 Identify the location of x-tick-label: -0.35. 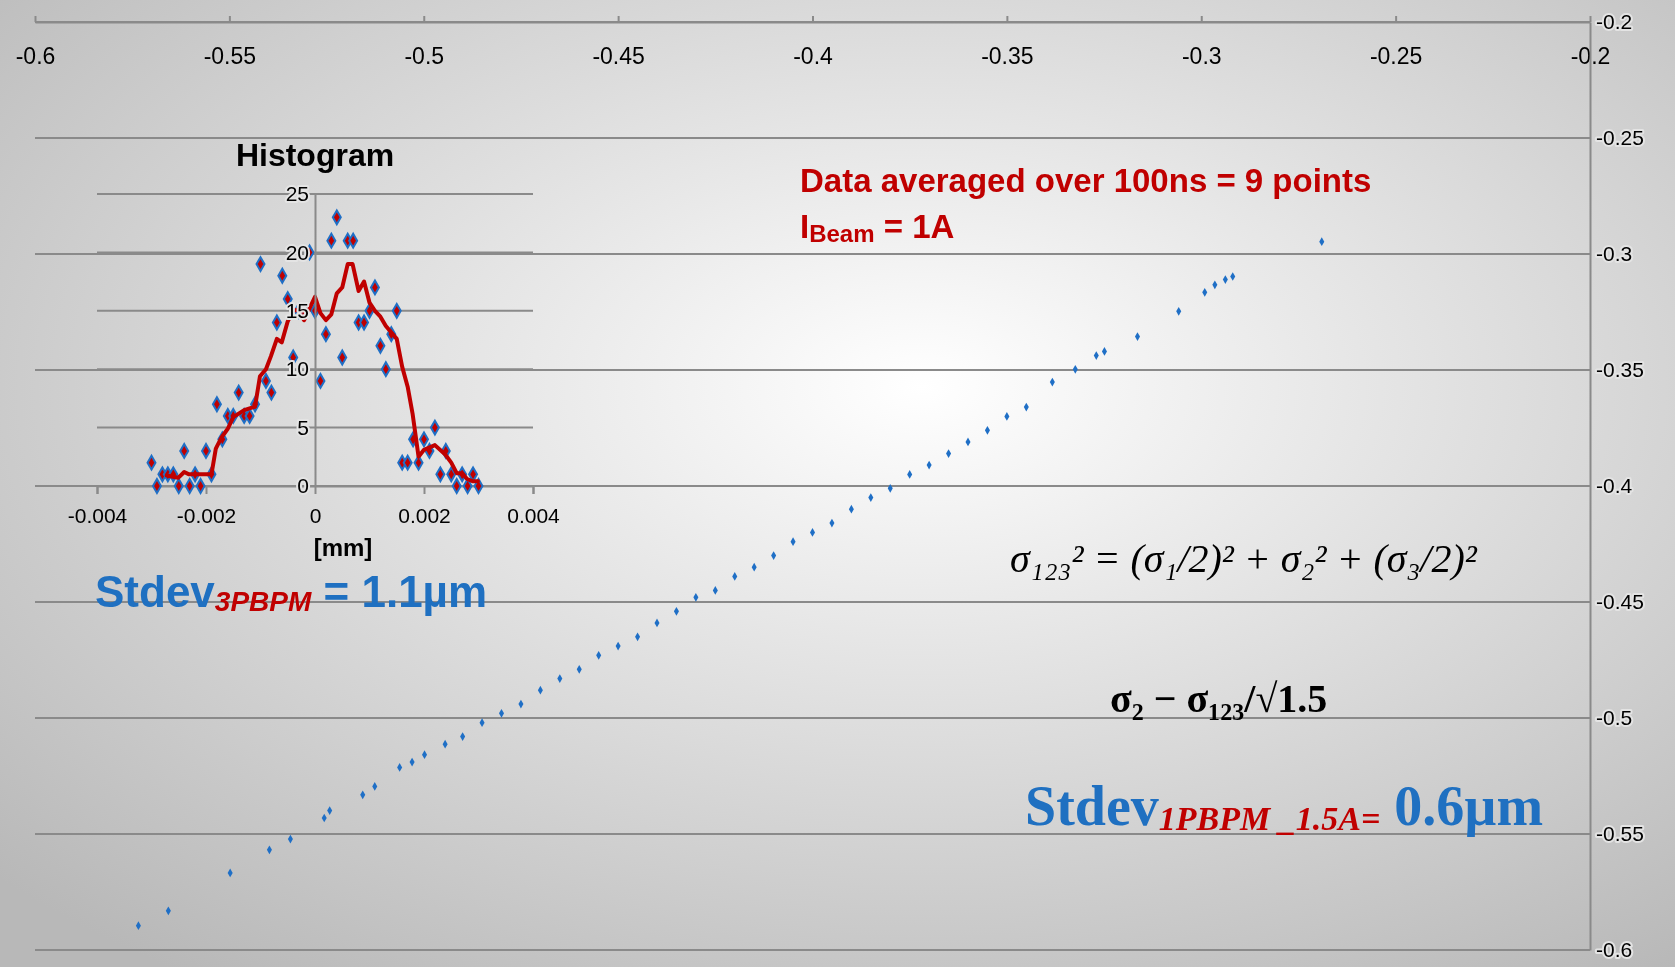
(1007, 56).